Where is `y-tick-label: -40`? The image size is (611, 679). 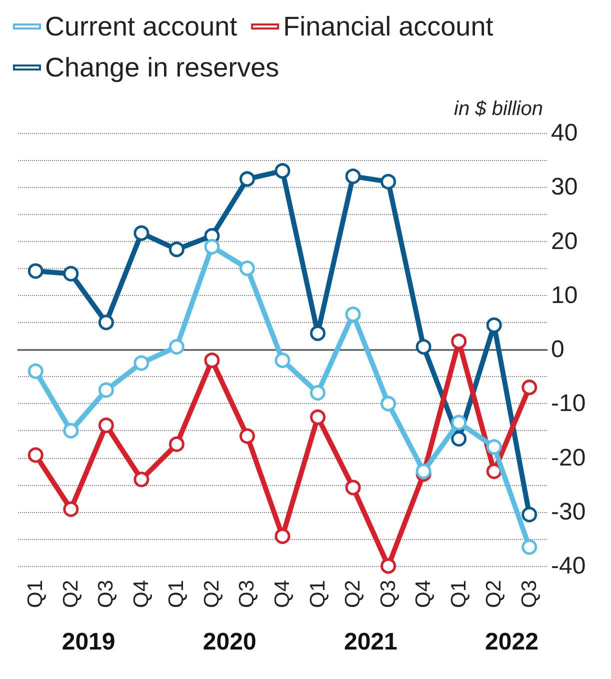 y-tick-label: -40 is located at coordinates (568, 566).